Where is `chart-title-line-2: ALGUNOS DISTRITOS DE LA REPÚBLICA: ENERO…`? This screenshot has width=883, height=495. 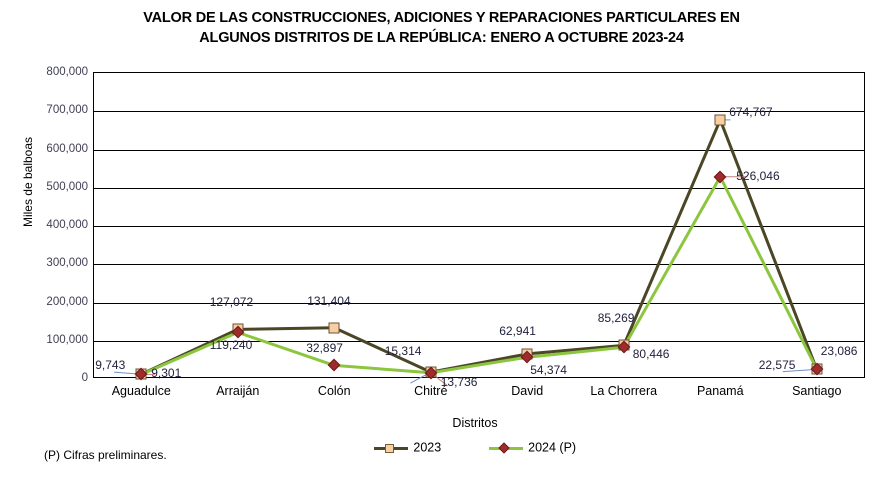
chart-title-line-2: ALGUNOS DISTRITOS DE LA REPÚBLICA: ENERO… is located at coordinates (441, 38).